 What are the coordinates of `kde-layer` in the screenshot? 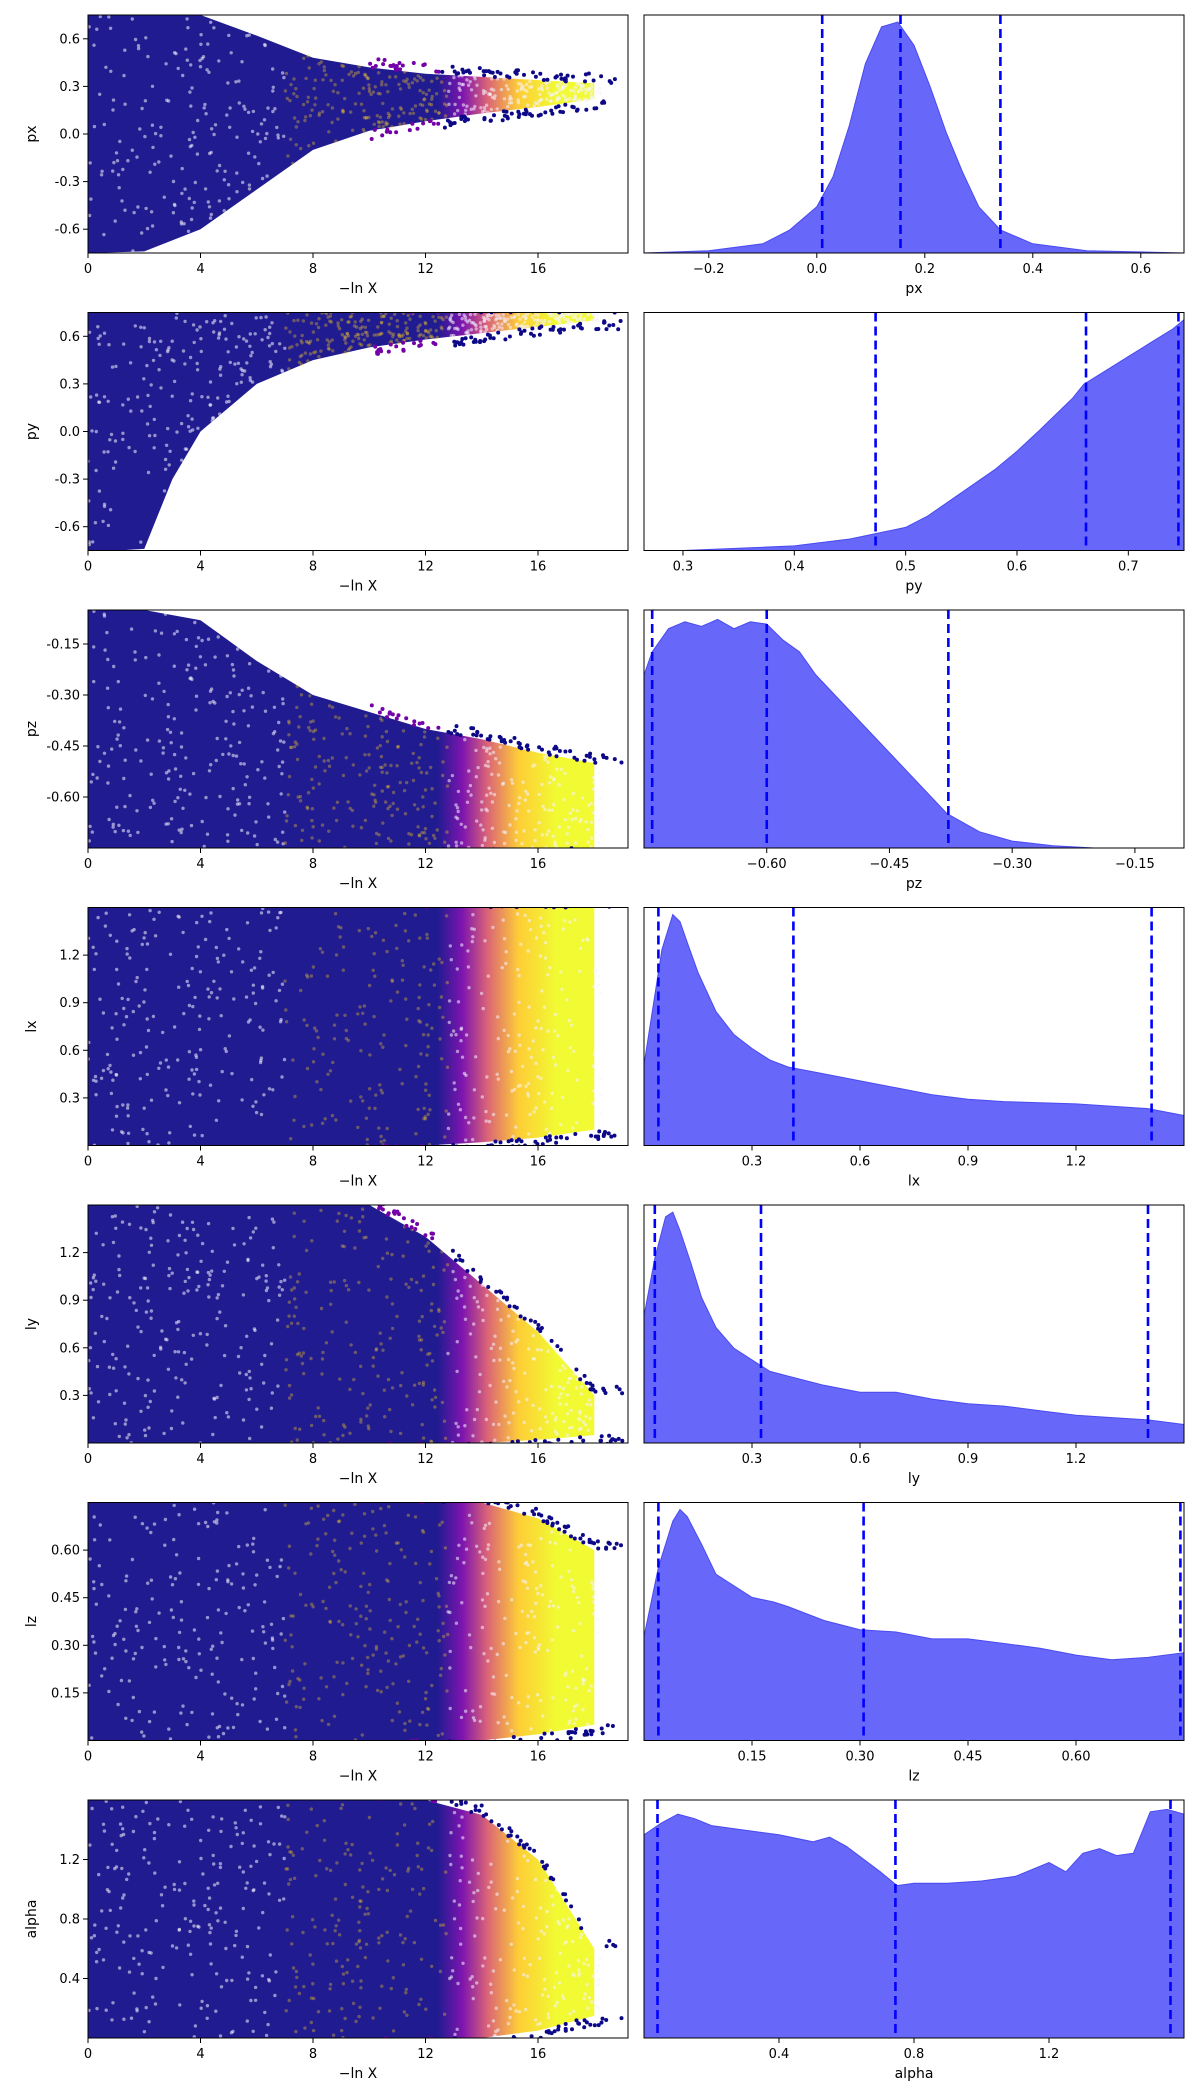 It's located at (914, 1026).